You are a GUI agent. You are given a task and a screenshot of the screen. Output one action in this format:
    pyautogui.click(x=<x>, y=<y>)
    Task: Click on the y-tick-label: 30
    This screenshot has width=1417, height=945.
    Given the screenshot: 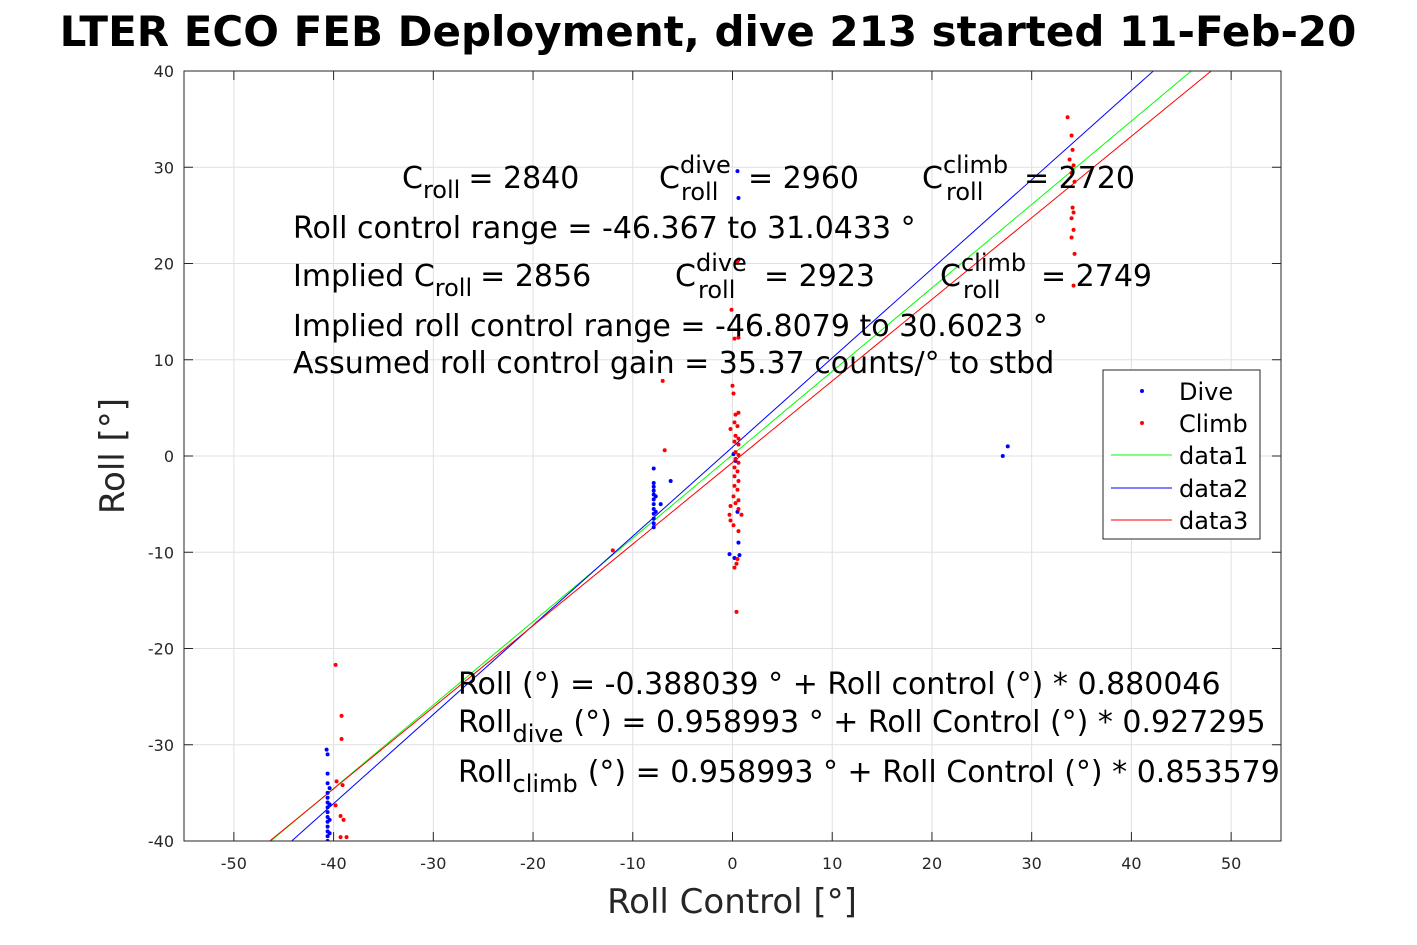 What is the action you would take?
    pyautogui.click(x=164, y=167)
    